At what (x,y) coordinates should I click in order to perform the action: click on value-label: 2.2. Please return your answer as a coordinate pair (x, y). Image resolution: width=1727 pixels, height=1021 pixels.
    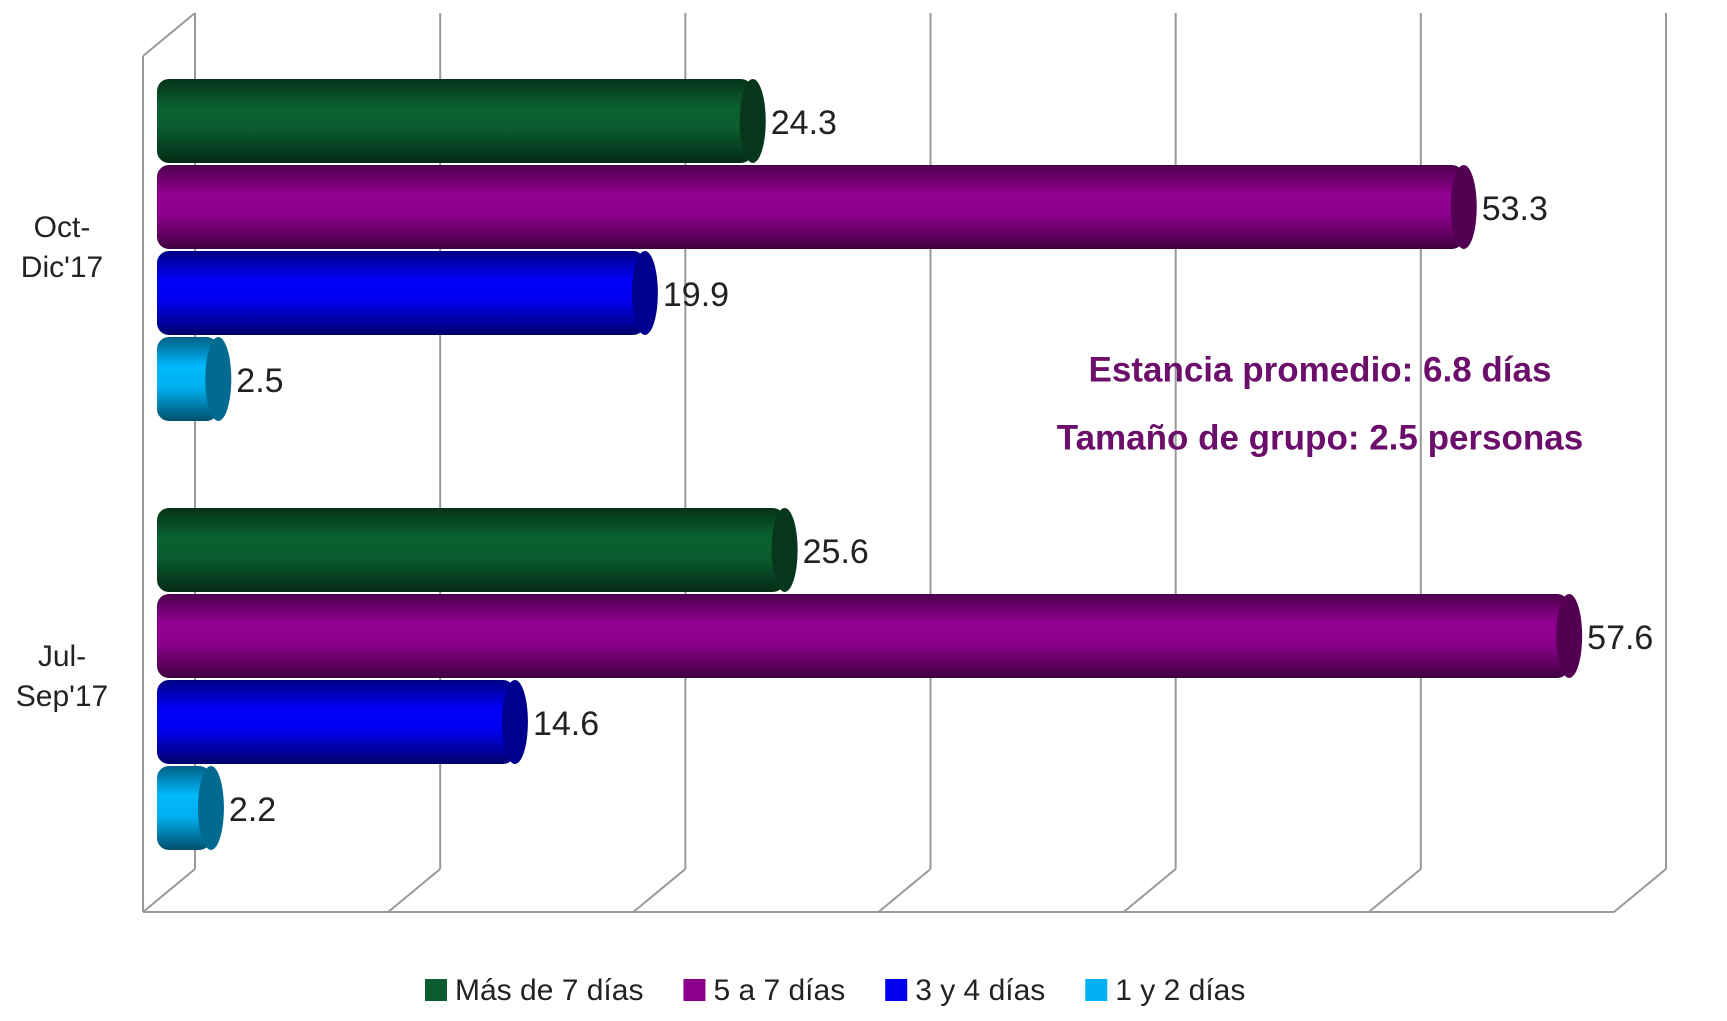
    Looking at the image, I should click on (252, 810).